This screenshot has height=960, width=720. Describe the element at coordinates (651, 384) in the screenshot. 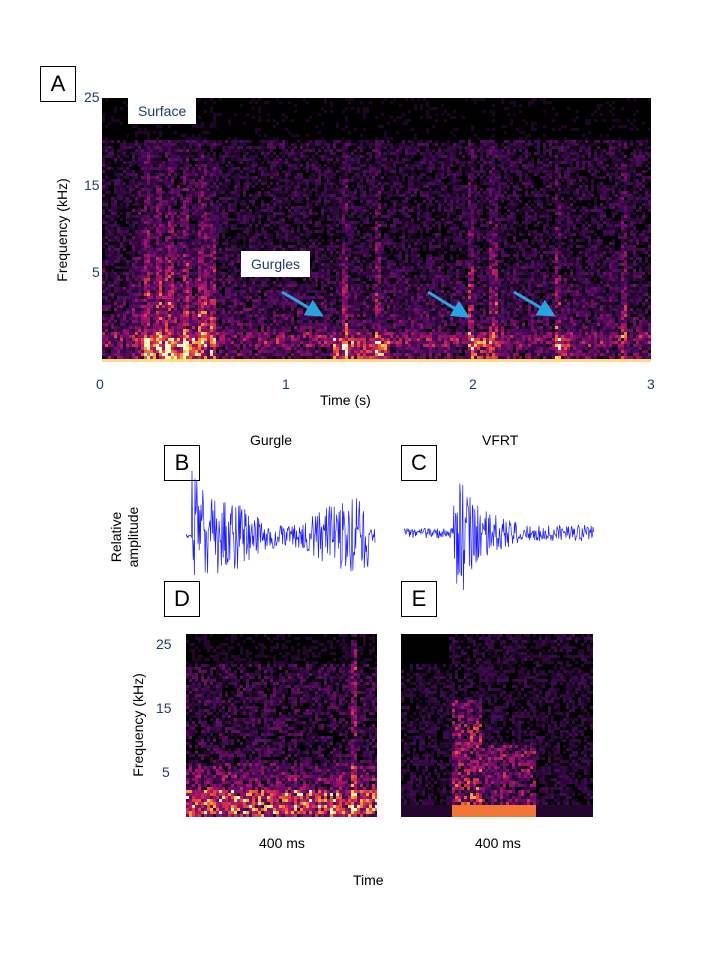

I see `a-xtick-3: 3` at that location.